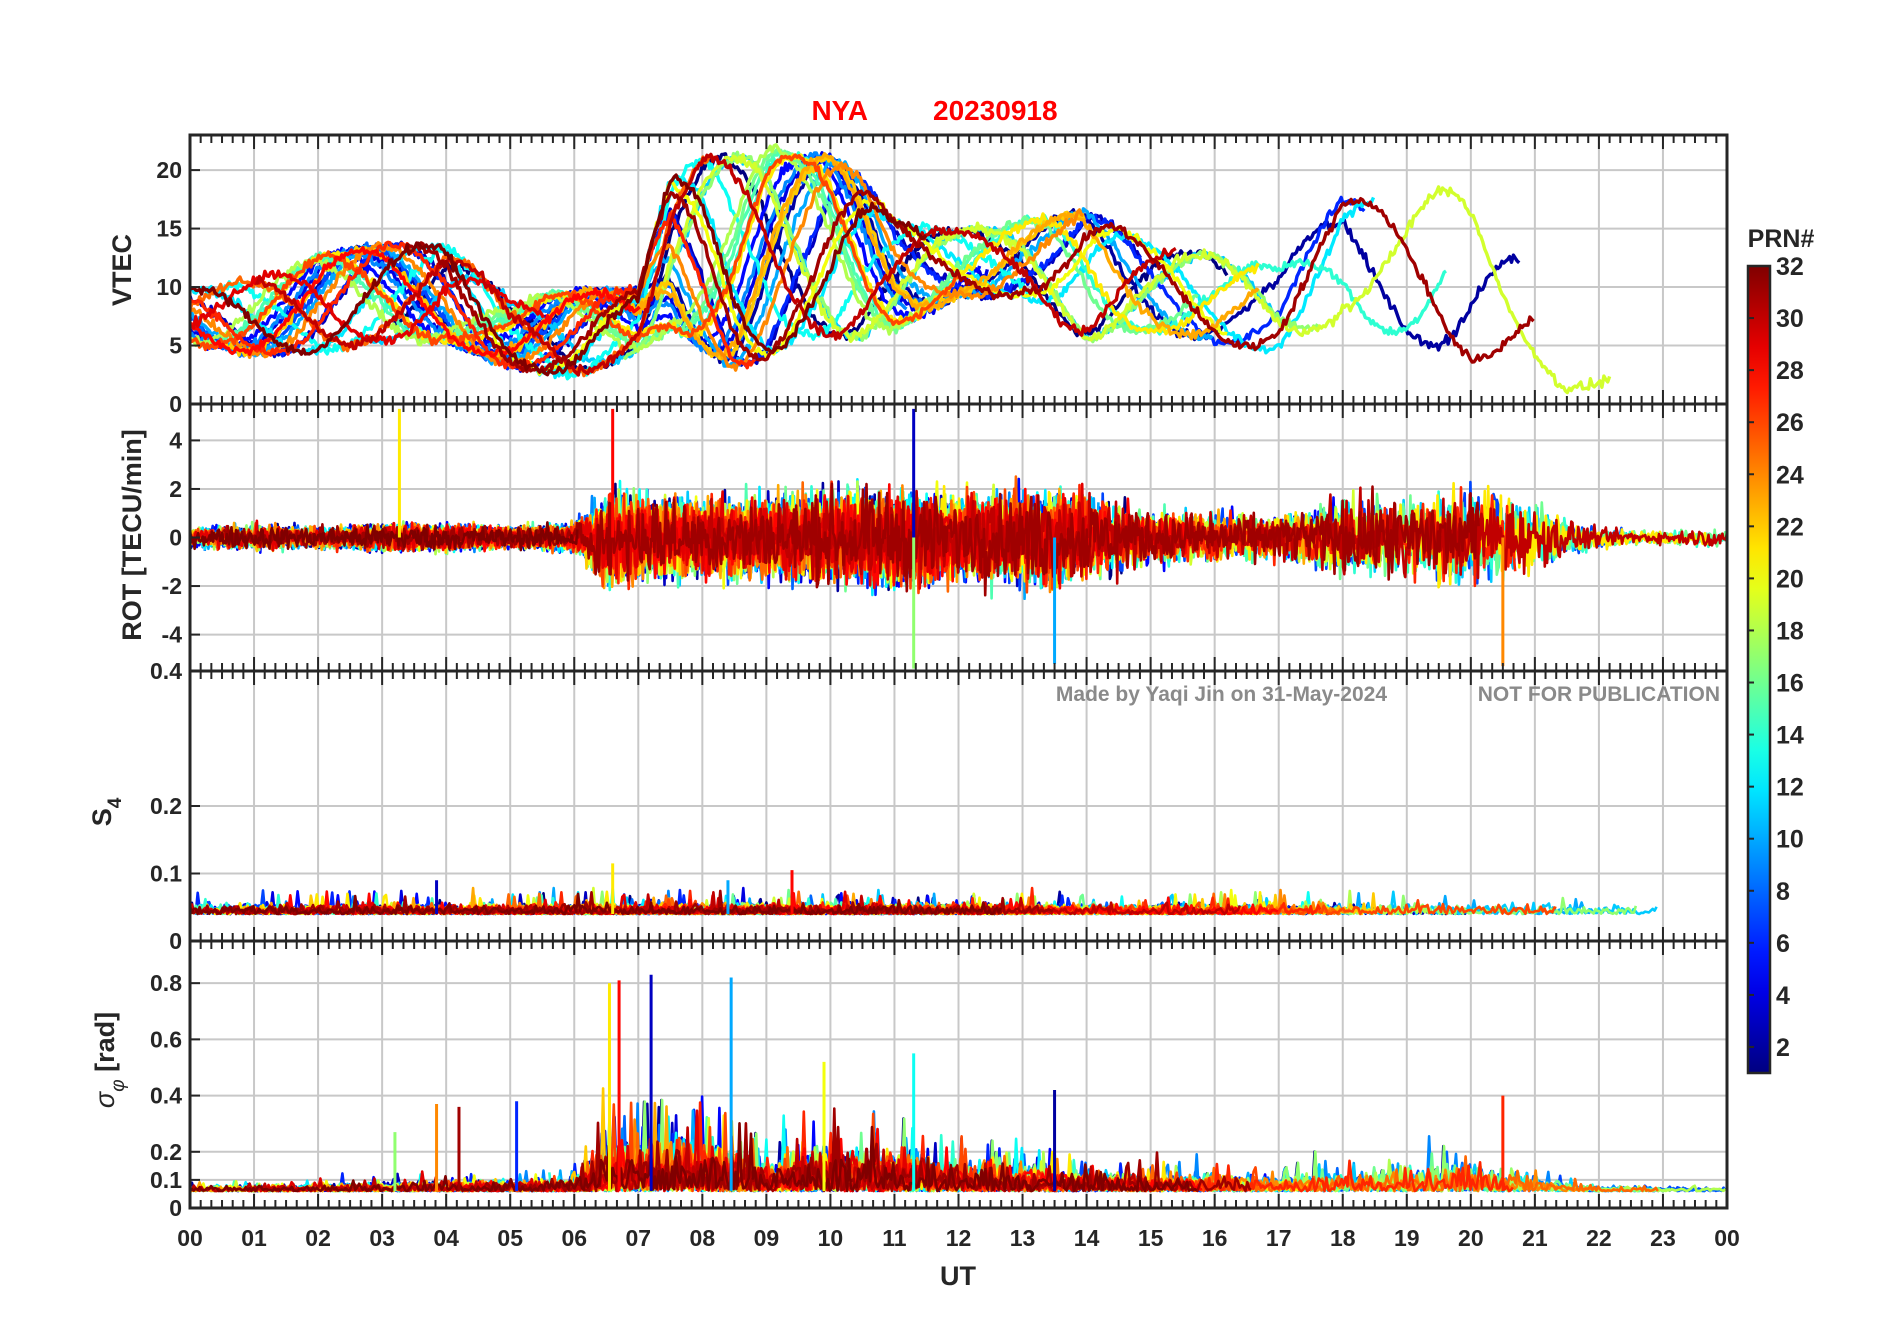 Image resolution: width=1902 pixels, height=1330 pixels. I want to click on sigma-phi-ylabel: σφ [rad], so click(109, 1060).